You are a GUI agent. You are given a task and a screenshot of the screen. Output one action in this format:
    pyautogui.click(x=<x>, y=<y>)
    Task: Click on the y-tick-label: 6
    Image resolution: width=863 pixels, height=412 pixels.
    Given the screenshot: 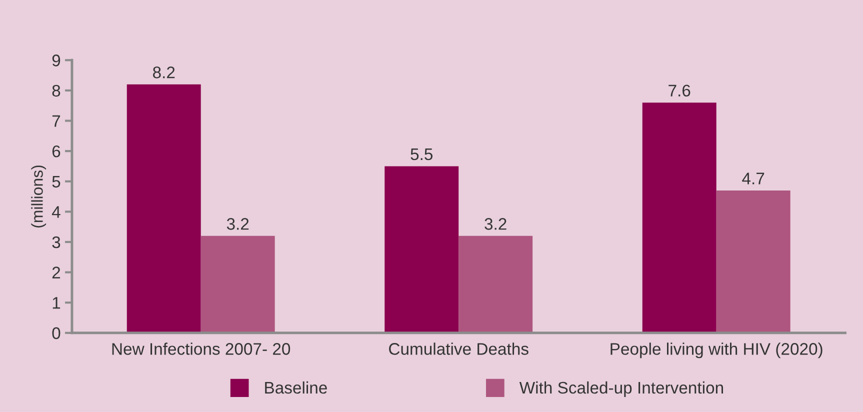 What is the action you would take?
    pyautogui.click(x=56, y=151)
    